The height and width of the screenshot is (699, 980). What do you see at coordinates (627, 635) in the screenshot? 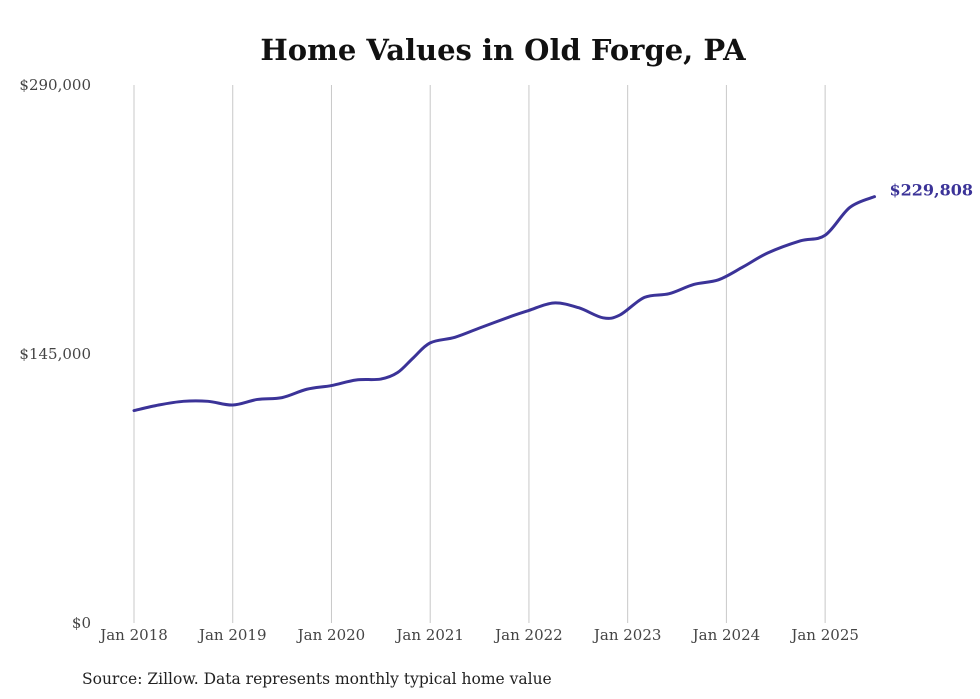
I see `x-tick-label: Jan 2023` at bounding box center [627, 635].